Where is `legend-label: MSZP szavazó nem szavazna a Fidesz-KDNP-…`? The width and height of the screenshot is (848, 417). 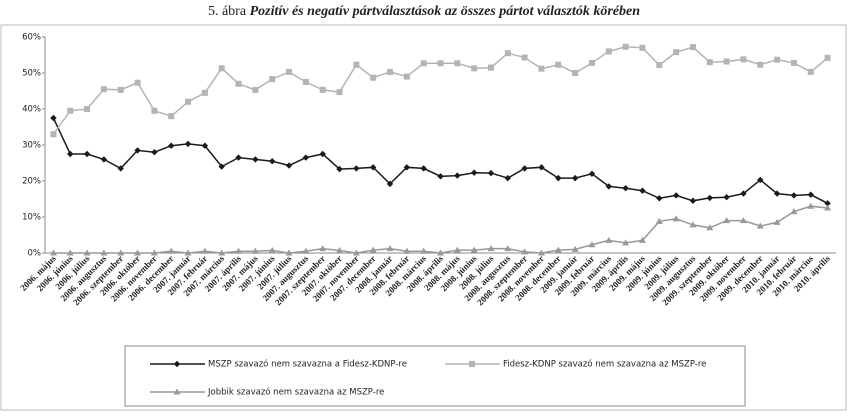
legend-label: MSZP szavazó nem szavazna a Fidesz-KDNP-… is located at coordinates (307, 364).